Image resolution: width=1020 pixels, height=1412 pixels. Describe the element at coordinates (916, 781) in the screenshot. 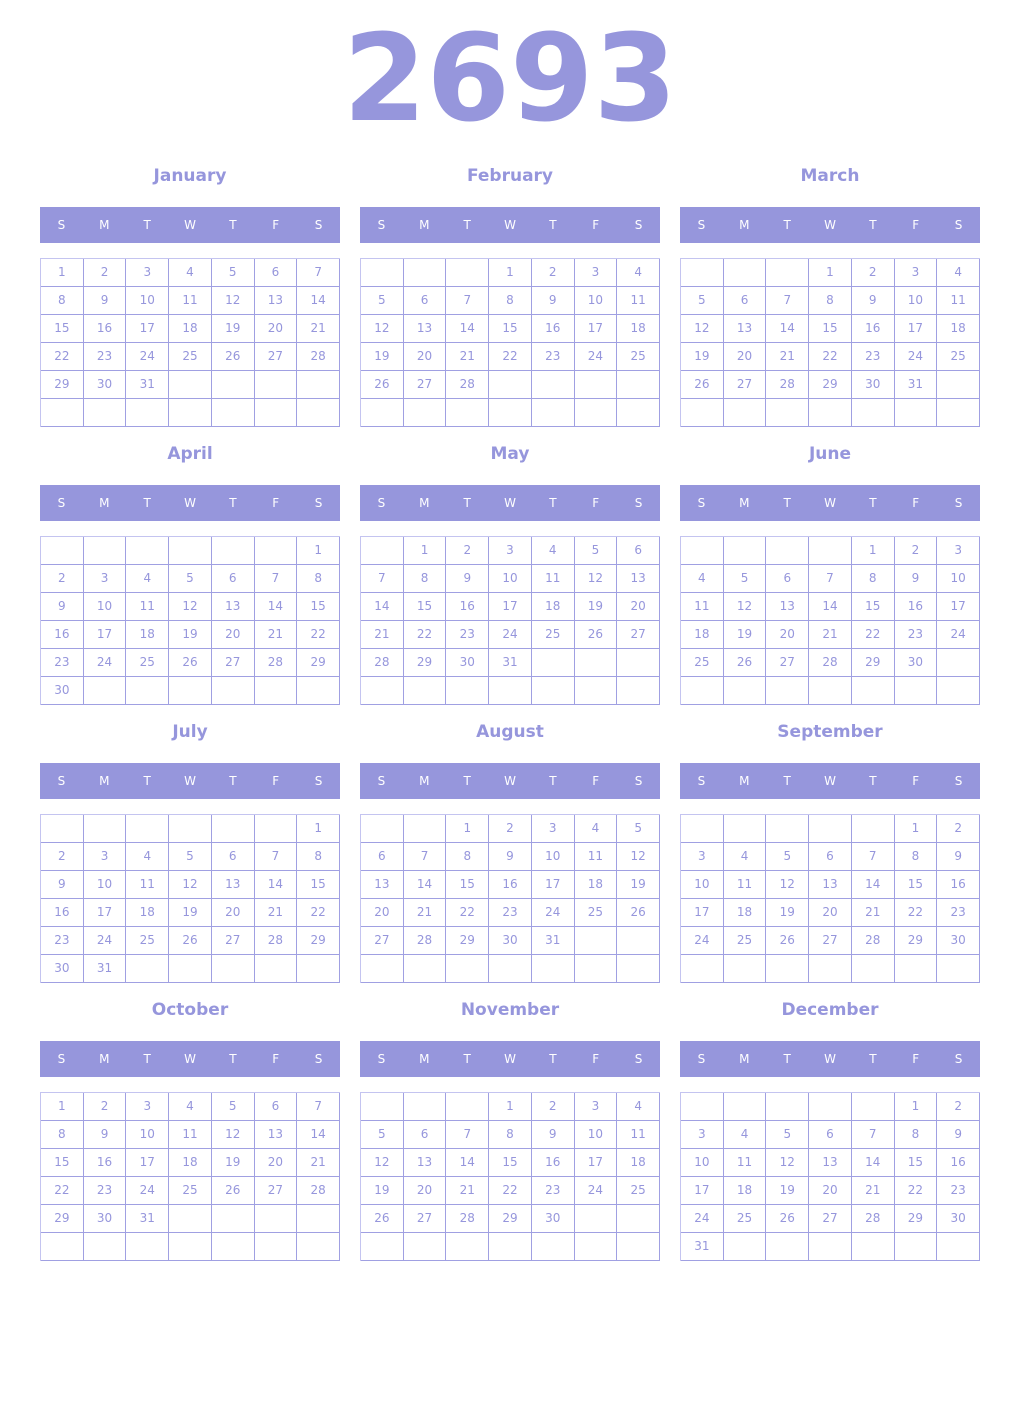

I see `weekday-label: F` at that location.